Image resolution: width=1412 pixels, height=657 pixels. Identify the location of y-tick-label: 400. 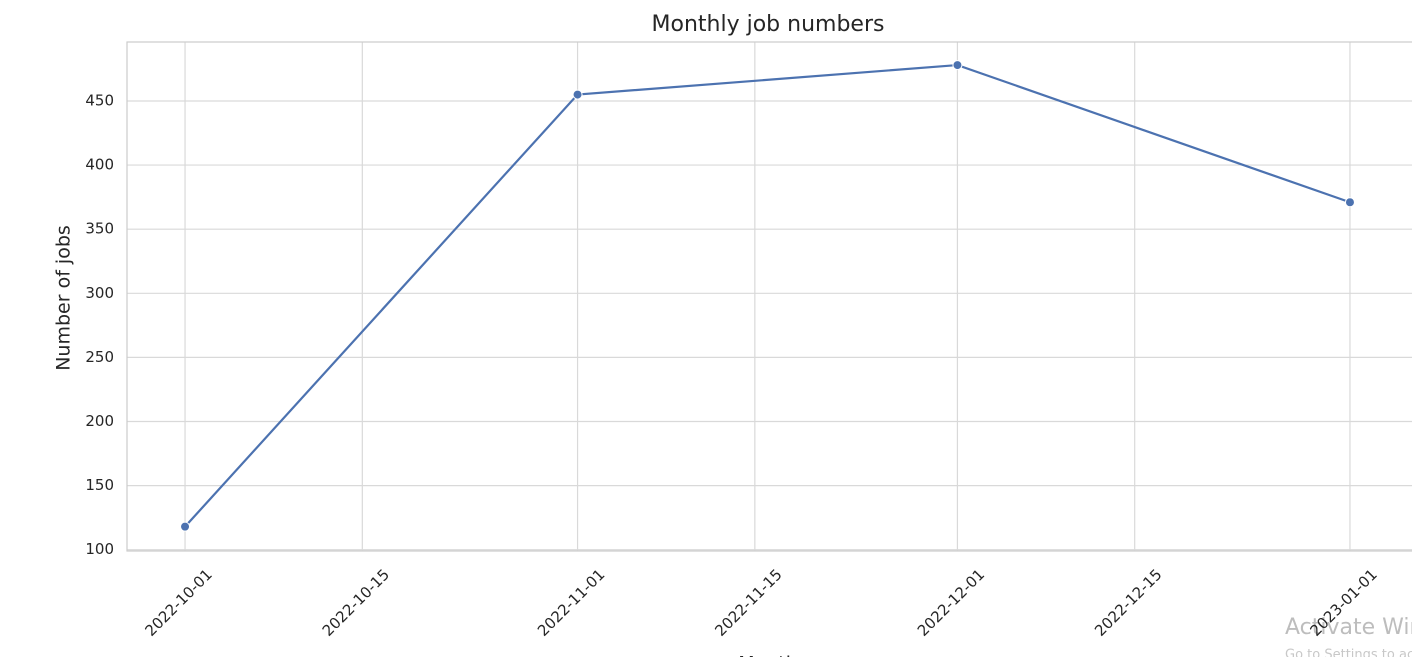
(99, 165).